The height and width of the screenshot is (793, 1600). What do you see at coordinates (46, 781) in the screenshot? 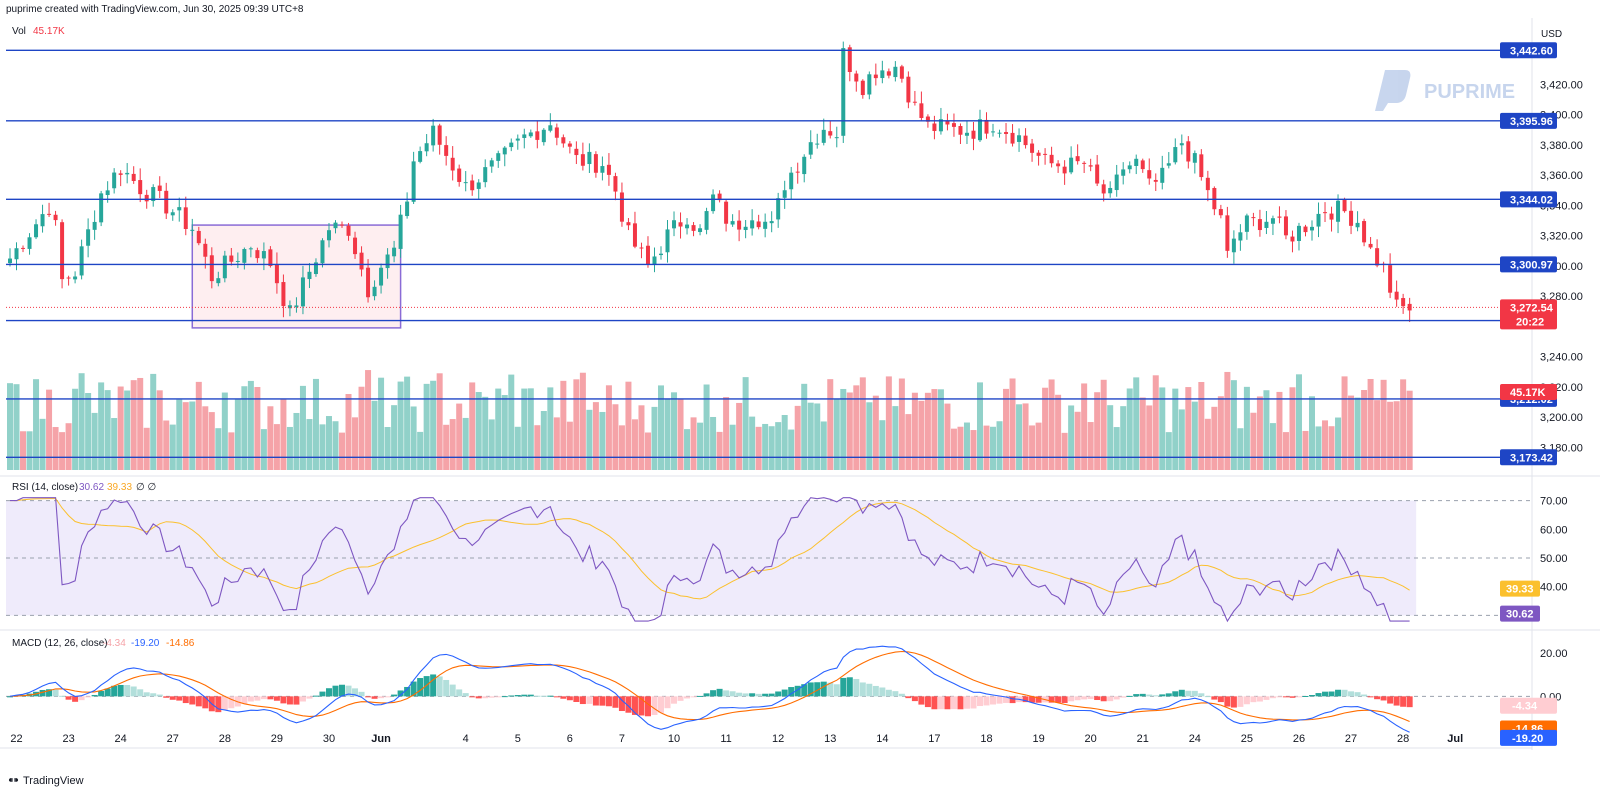
I see `tradingview-footer: ⁌⁍ TradingView` at bounding box center [46, 781].